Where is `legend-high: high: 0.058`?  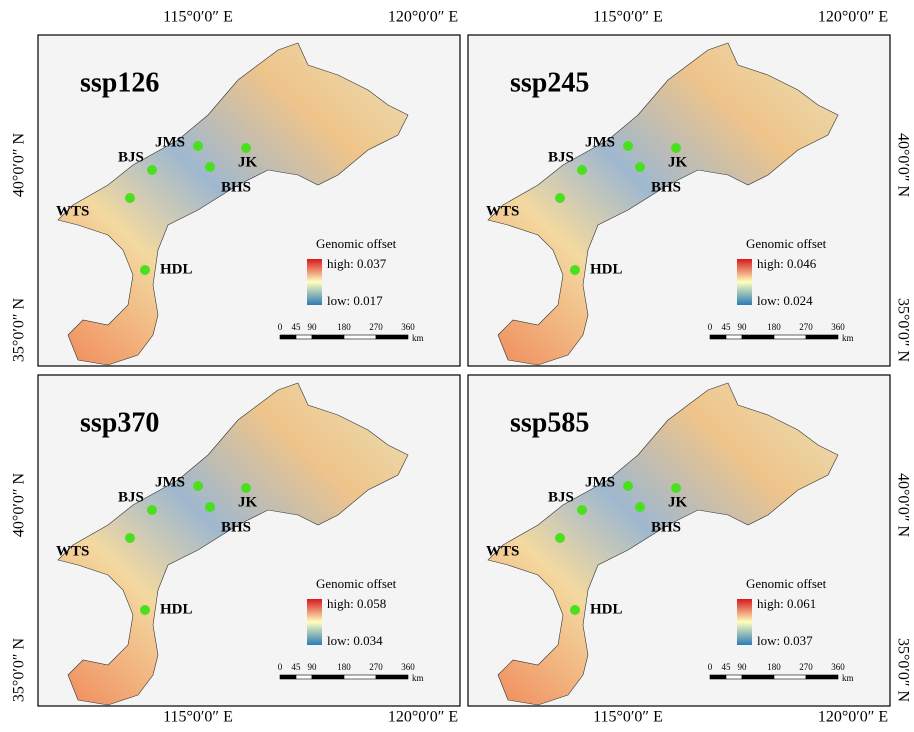 legend-high: high: 0.058 is located at coordinates (356, 603).